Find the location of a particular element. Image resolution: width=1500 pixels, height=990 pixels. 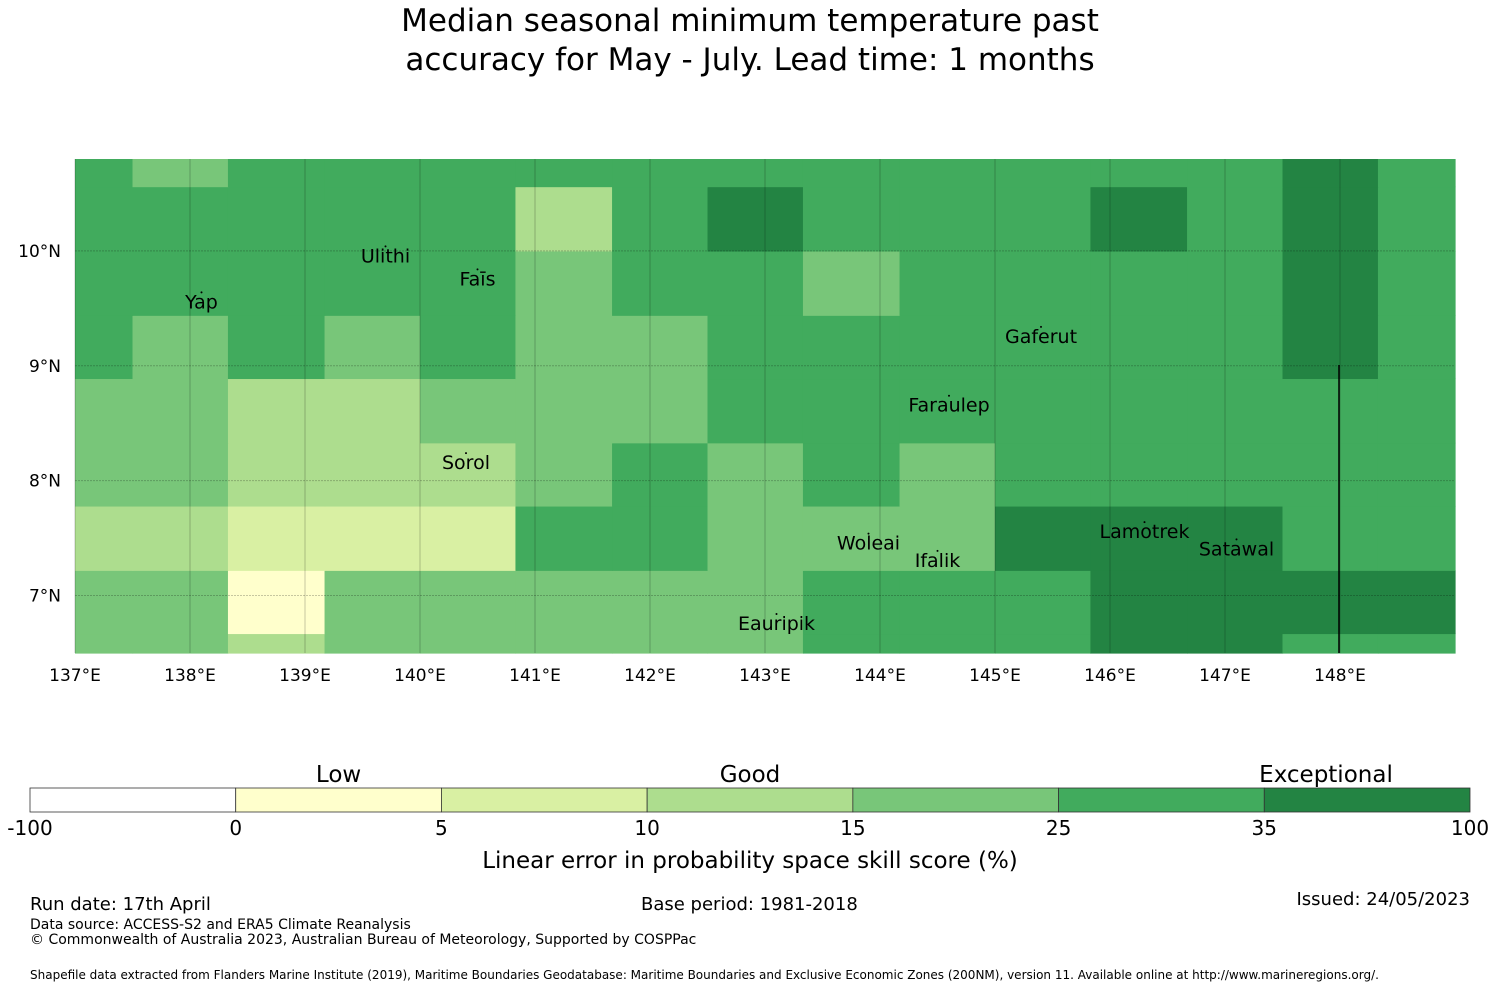

lat-tick-label: 9°N is located at coordinates (45, 367).